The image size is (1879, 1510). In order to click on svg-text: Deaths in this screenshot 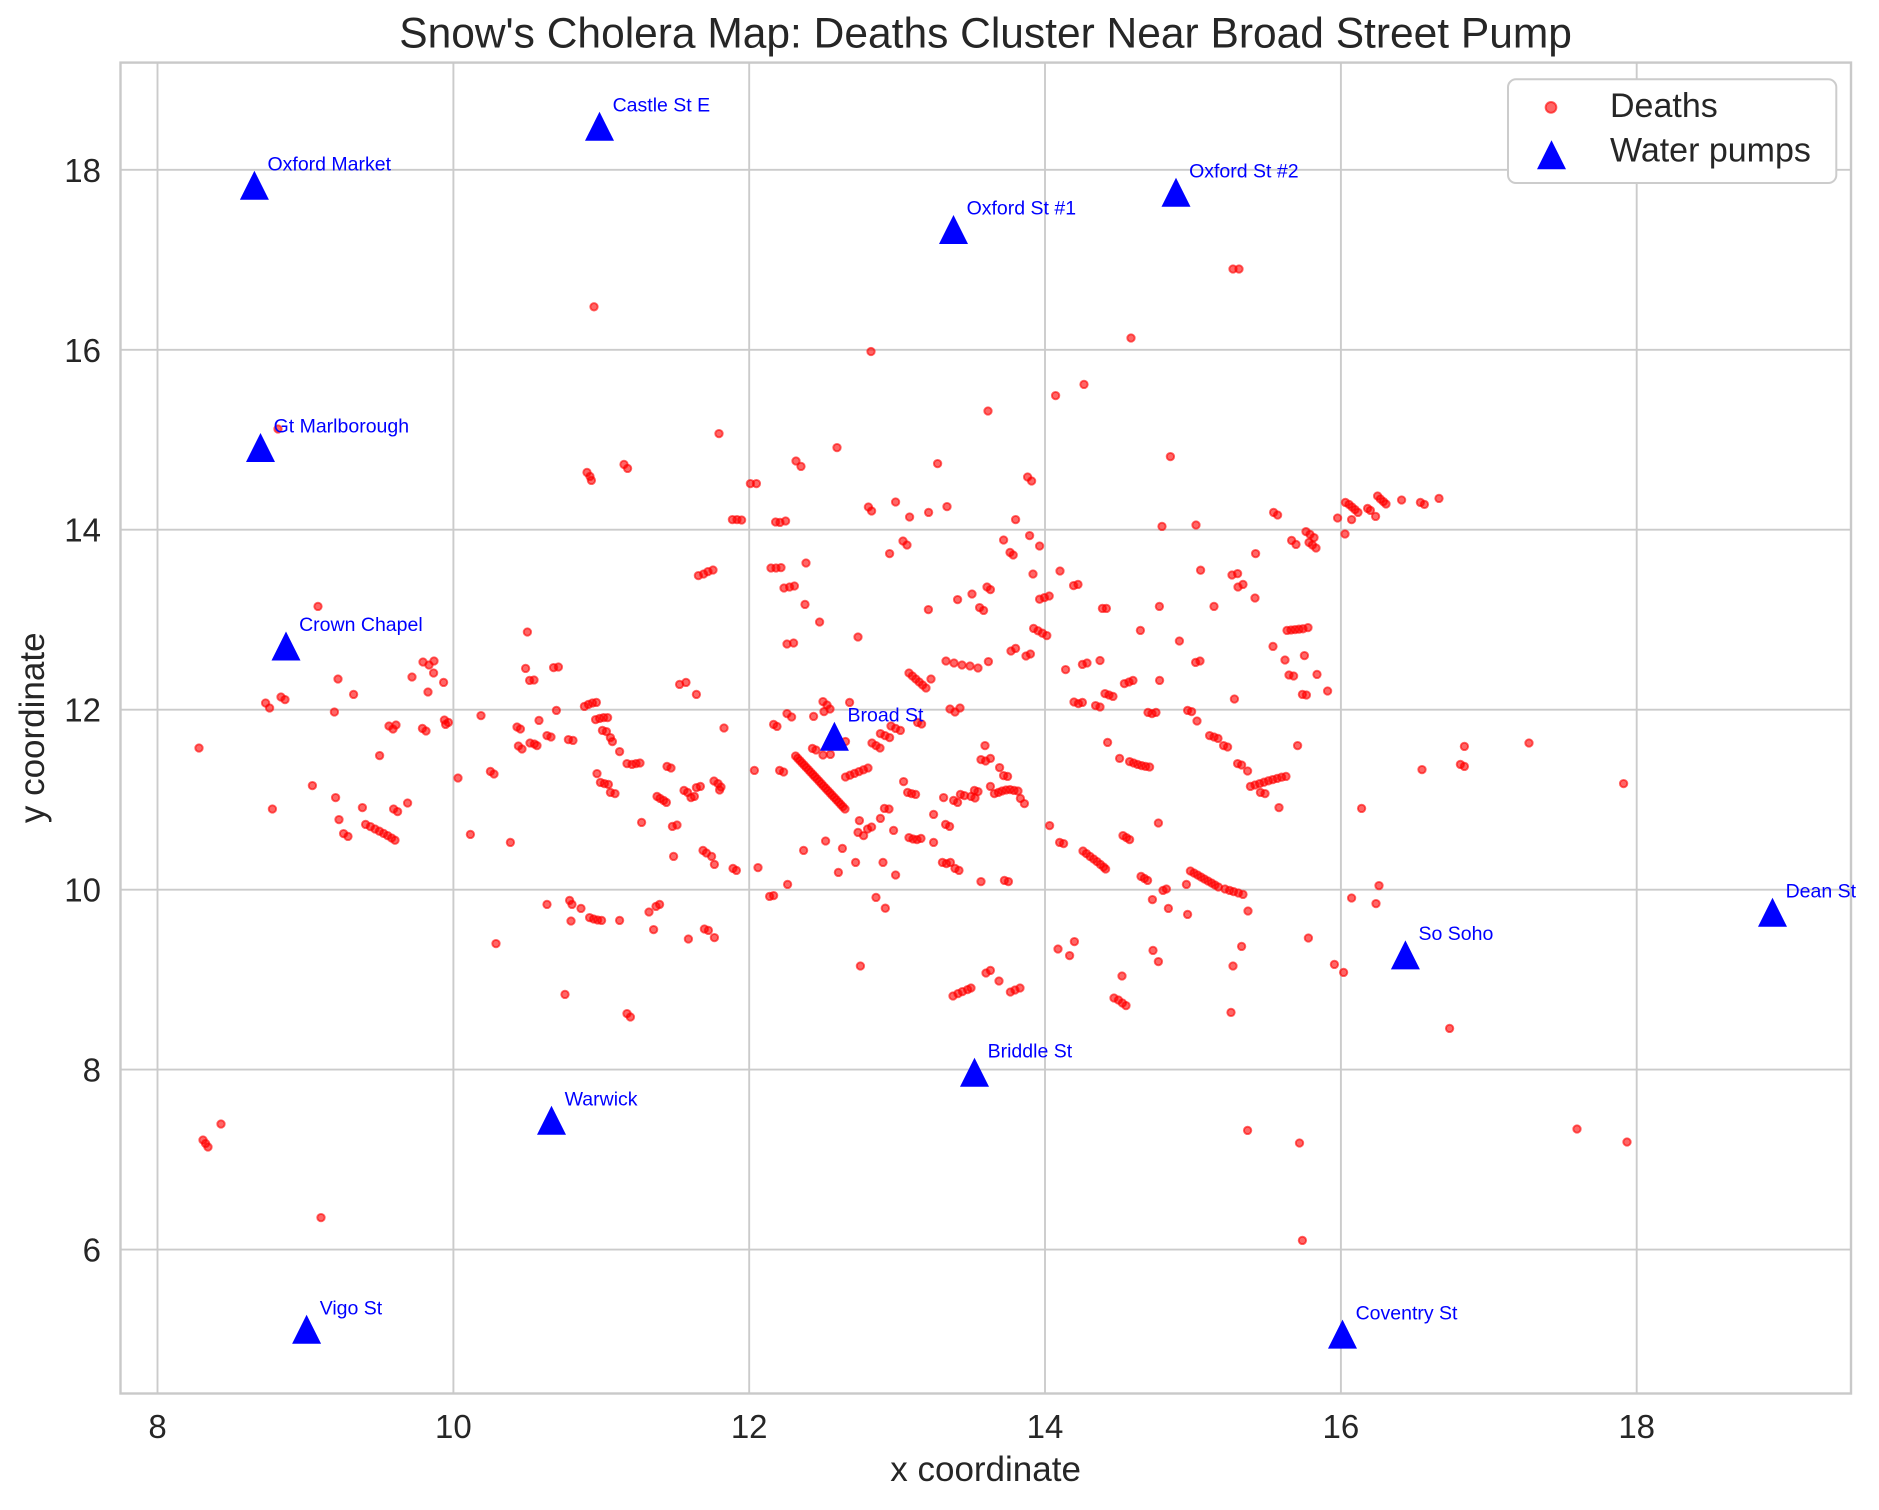, I will do `click(1664, 106)`.